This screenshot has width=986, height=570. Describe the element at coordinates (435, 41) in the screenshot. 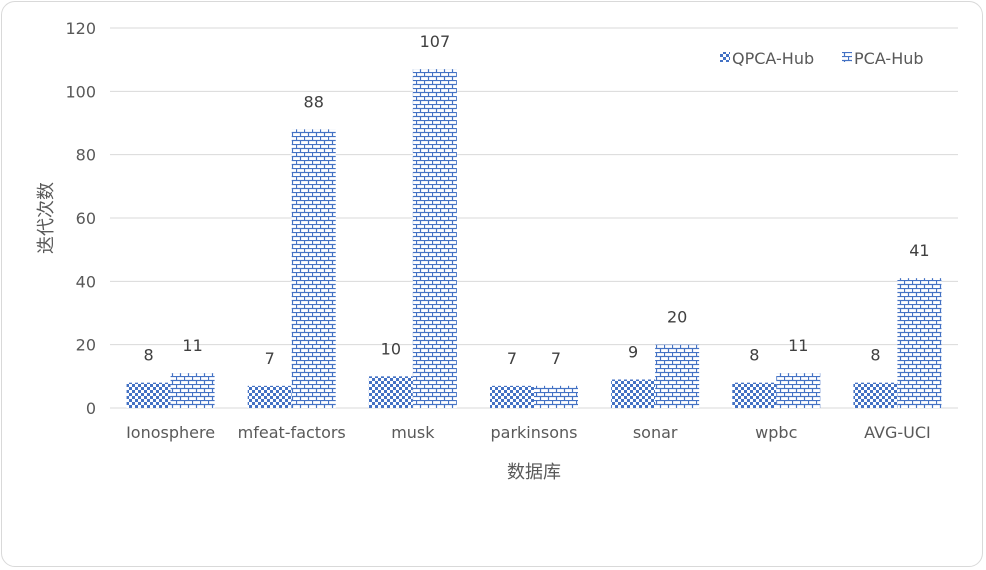

I see `data-label: 107` at that location.